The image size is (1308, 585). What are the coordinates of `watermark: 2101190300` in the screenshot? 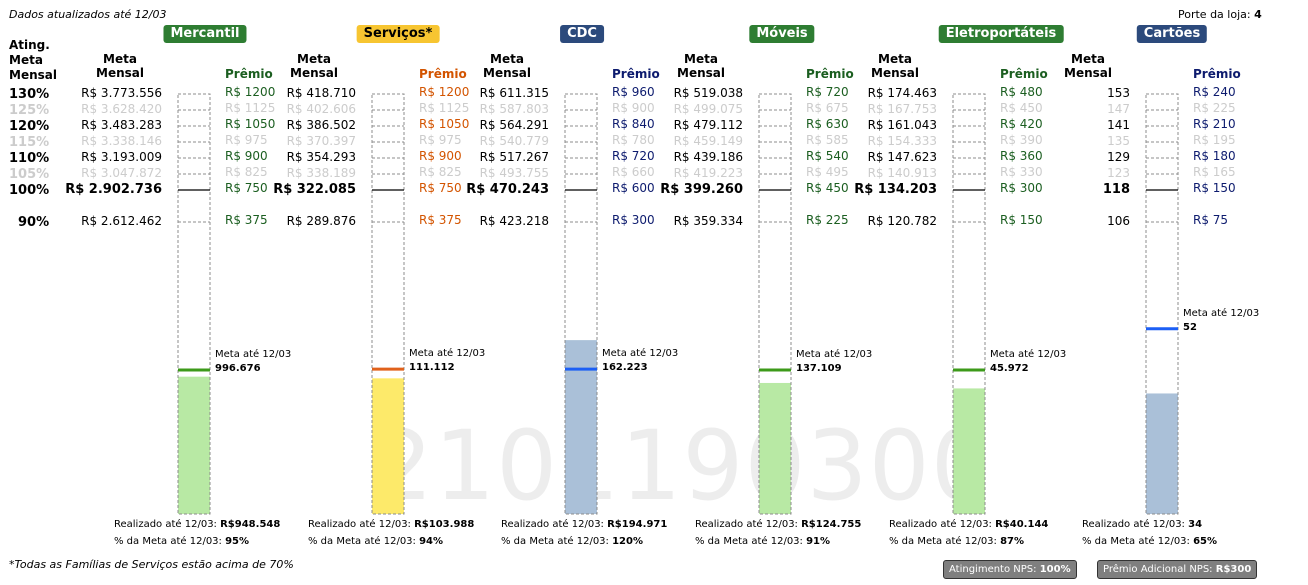 It's located at (682, 466).